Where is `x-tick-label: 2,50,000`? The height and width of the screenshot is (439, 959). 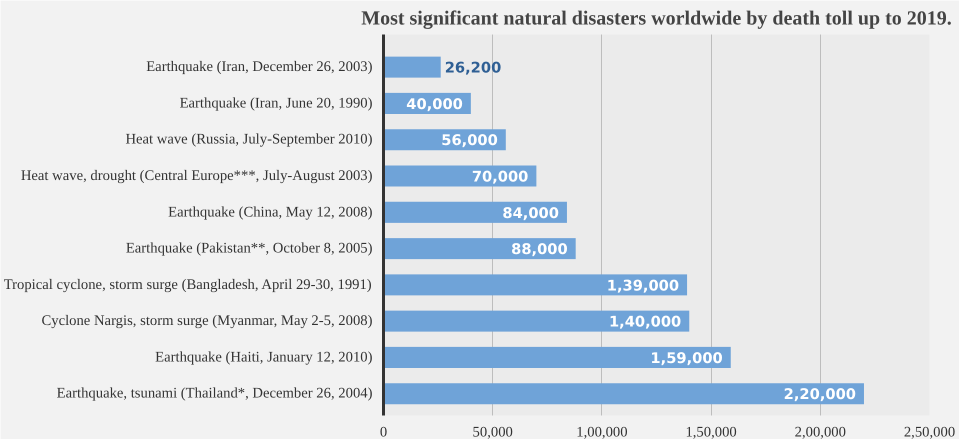
x-tick-label: 2,50,000 is located at coordinates (930, 431).